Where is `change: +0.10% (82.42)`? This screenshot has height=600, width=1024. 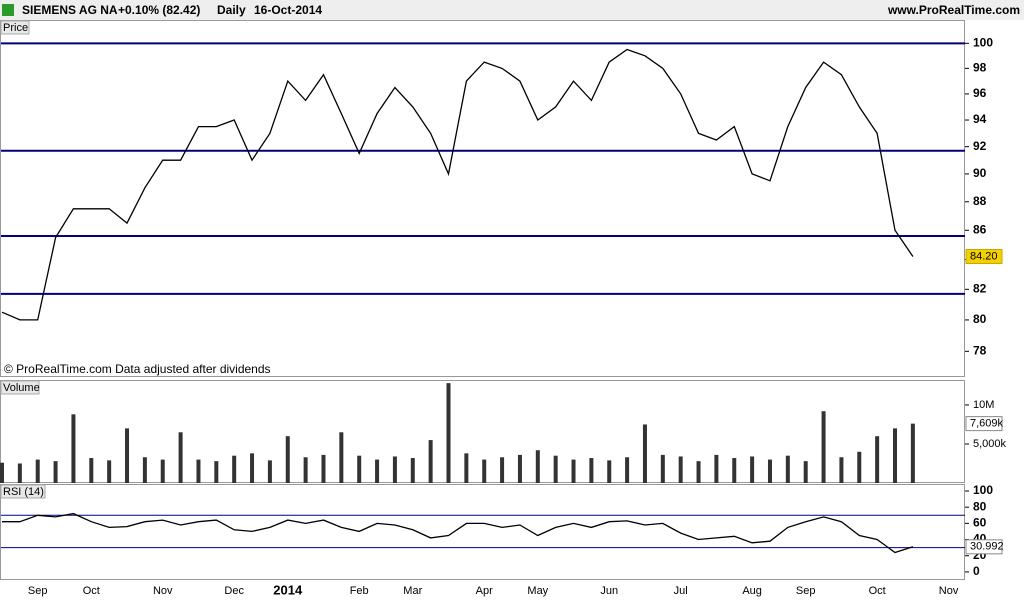 change: +0.10% (82.42) is located at coordinates (159, 10).